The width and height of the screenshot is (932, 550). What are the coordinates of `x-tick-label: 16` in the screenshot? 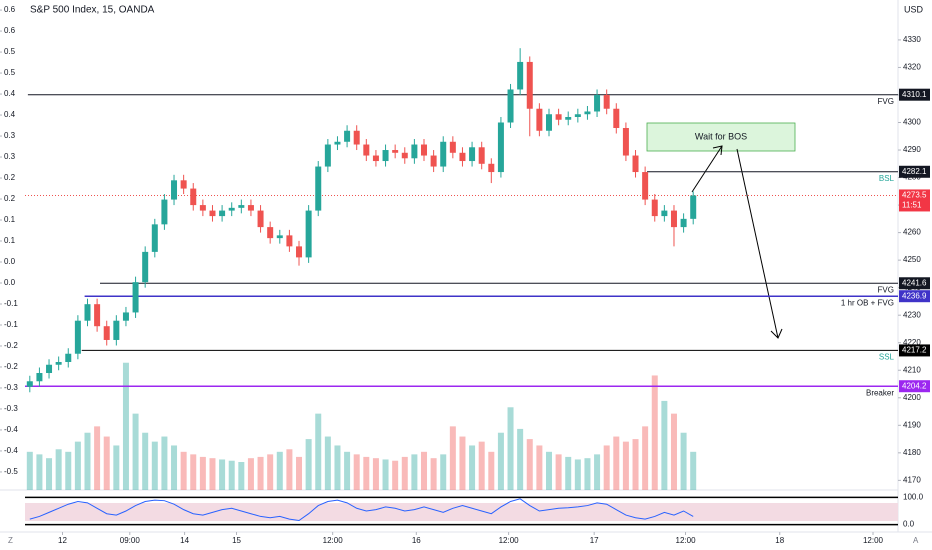 It's located at (416, 540).